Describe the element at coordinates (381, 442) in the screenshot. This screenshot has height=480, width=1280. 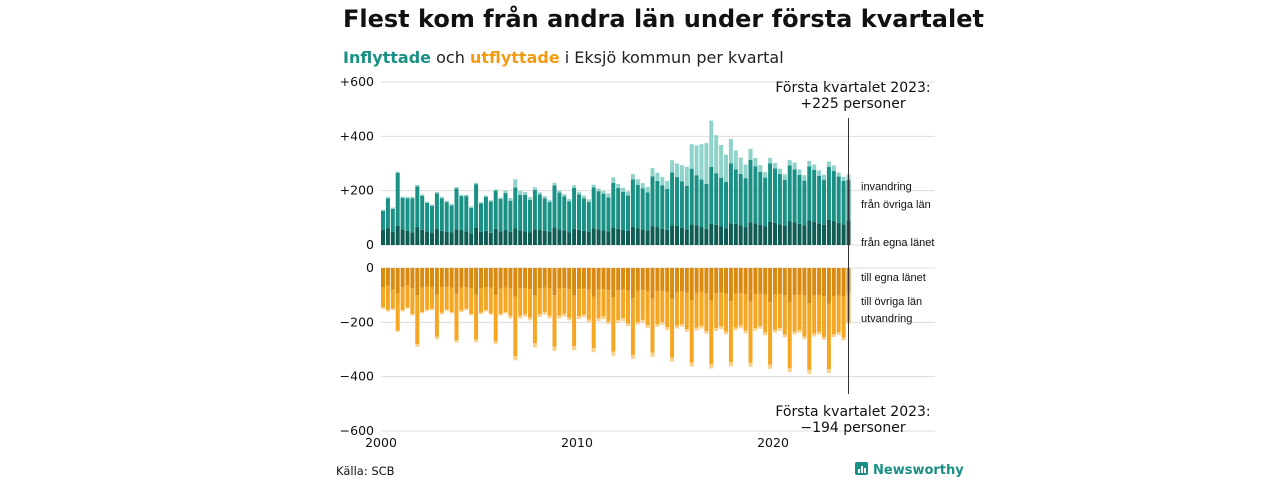
I see `x-tick: 2000` at that location.